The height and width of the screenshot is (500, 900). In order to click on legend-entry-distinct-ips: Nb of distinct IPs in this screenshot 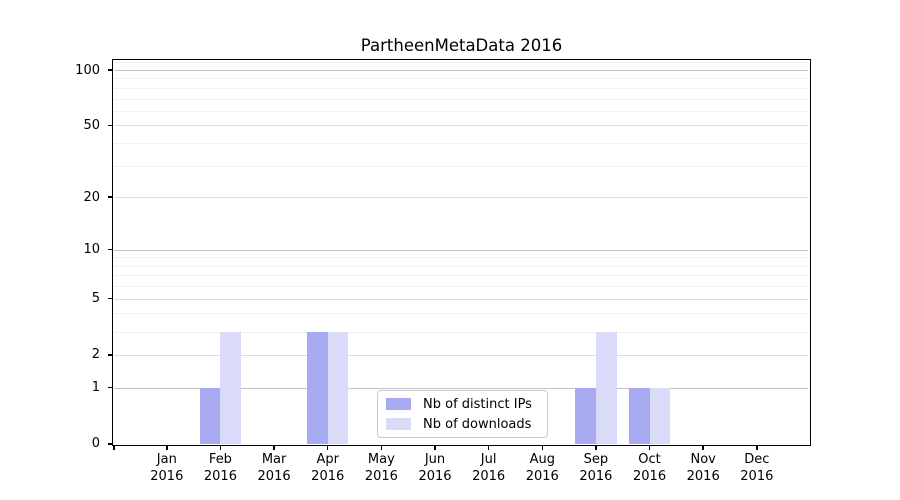, I will do `click(462, 404)`.